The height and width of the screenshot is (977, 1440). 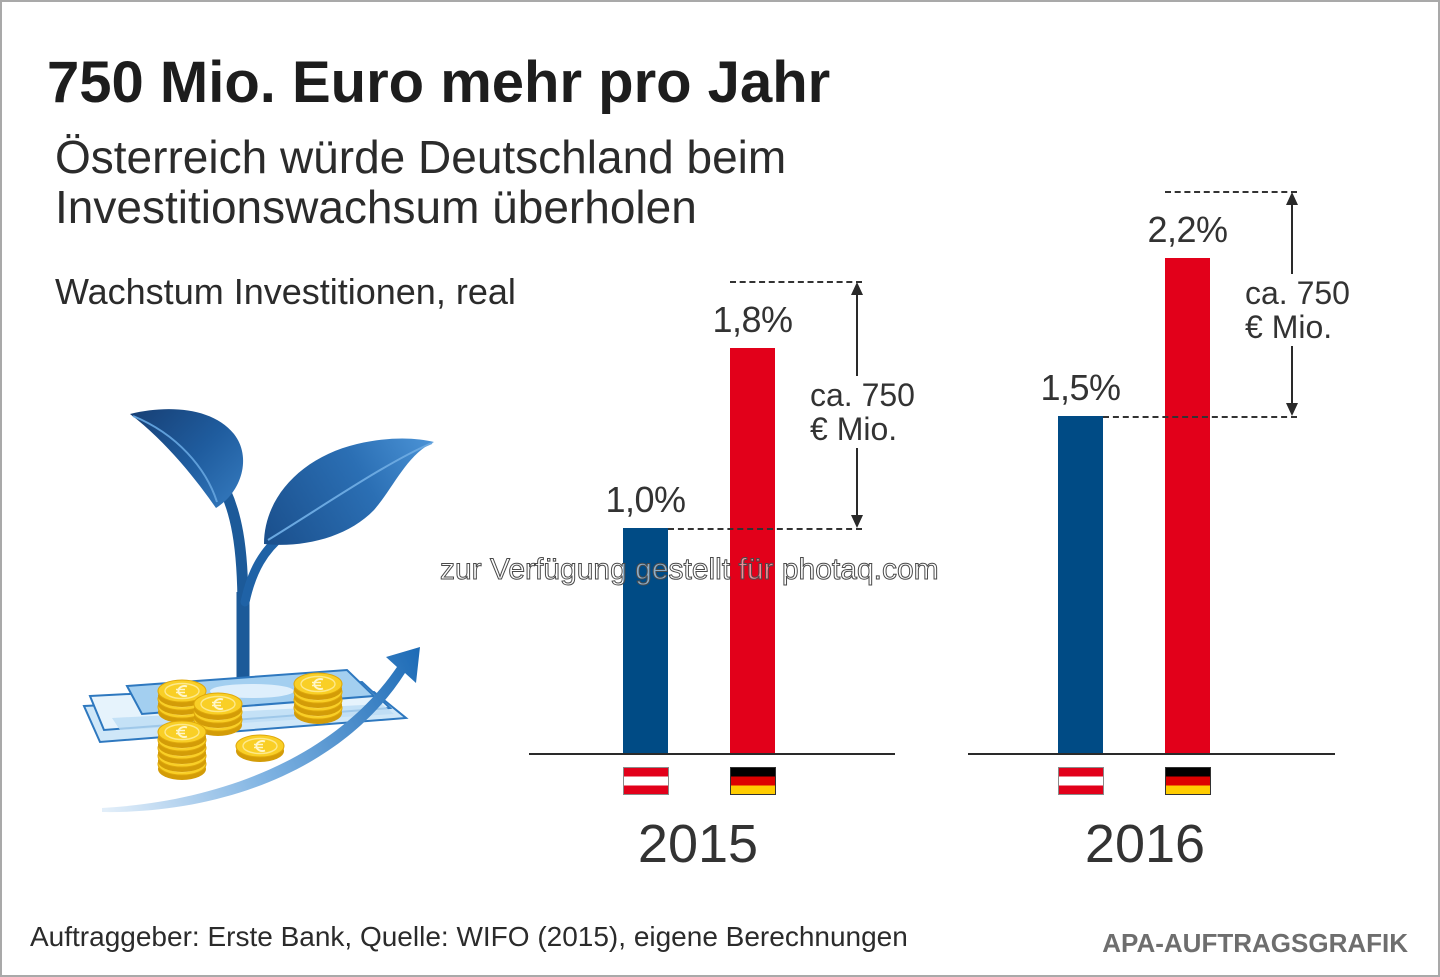 I want to click on right-leaf-icon, so click(x=349, y=491).